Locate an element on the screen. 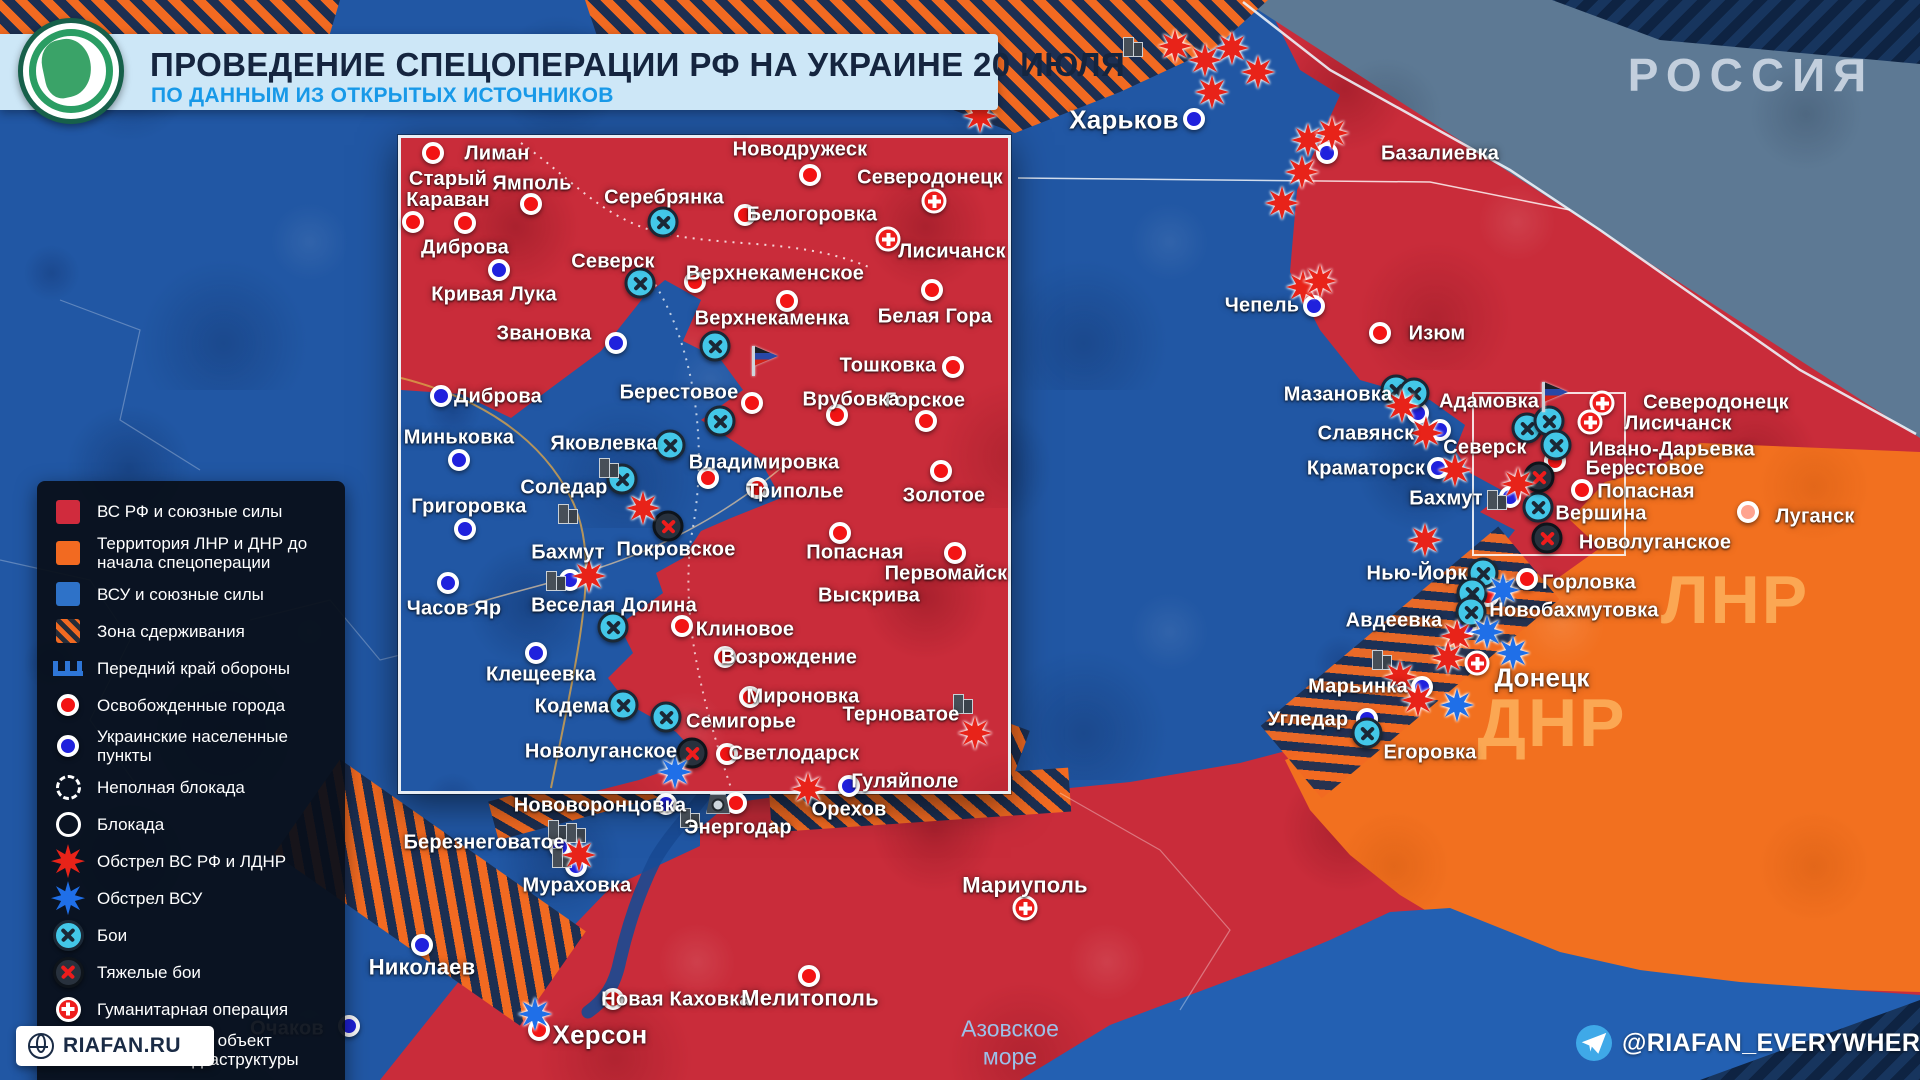 This screenshot has width=1920, height=1080. city-label: Авдеевка is located at coordinates (1394, 620).